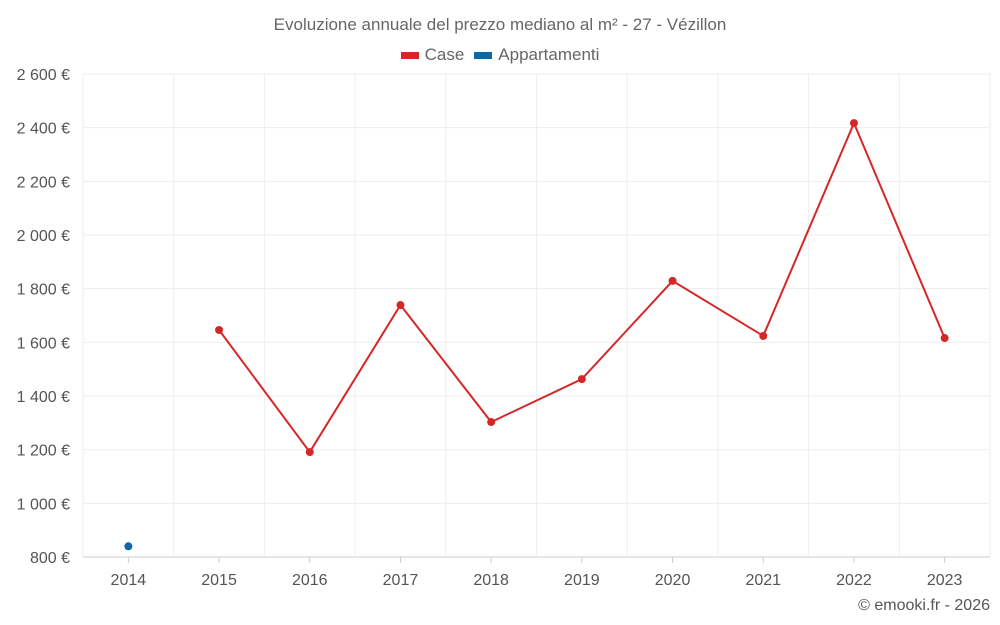 This screenshot has height=625, width=1000. What do you see at coordinates (673, 580) in the screenshot?
I see `x-tick-label: 2020` at bounding box center [673, 580].